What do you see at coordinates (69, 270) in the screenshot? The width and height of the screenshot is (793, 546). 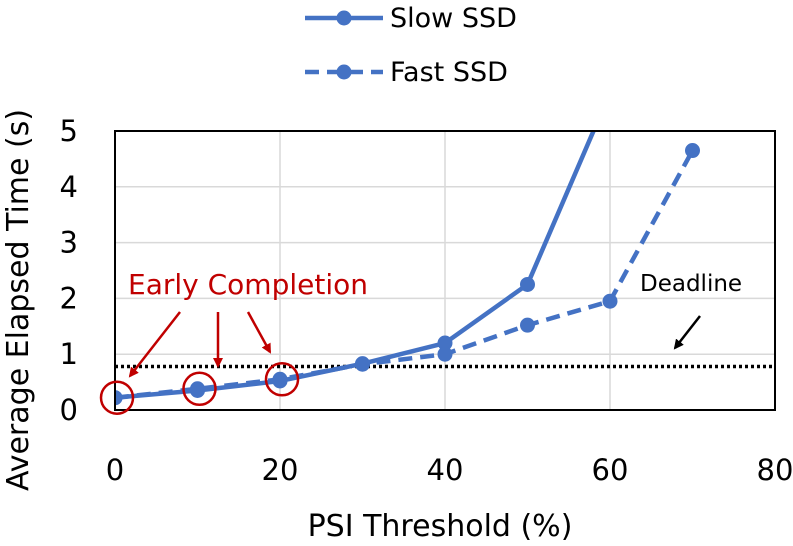 I see `y-tick-labels: 0 1 2 3 4 5` at bounding box center [69, 270].